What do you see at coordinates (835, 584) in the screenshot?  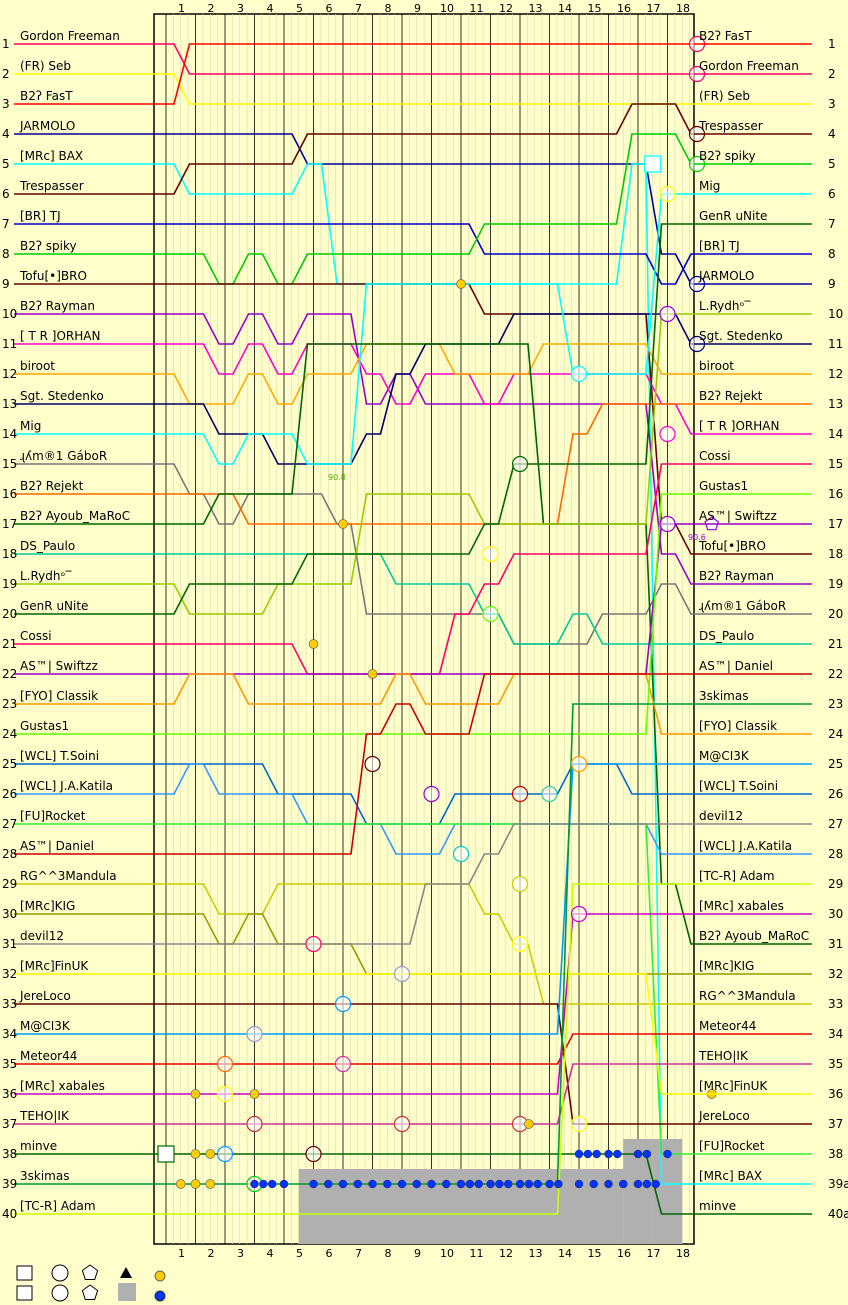 I see `position-tick-right: 19` at bounding box center [835, 584].